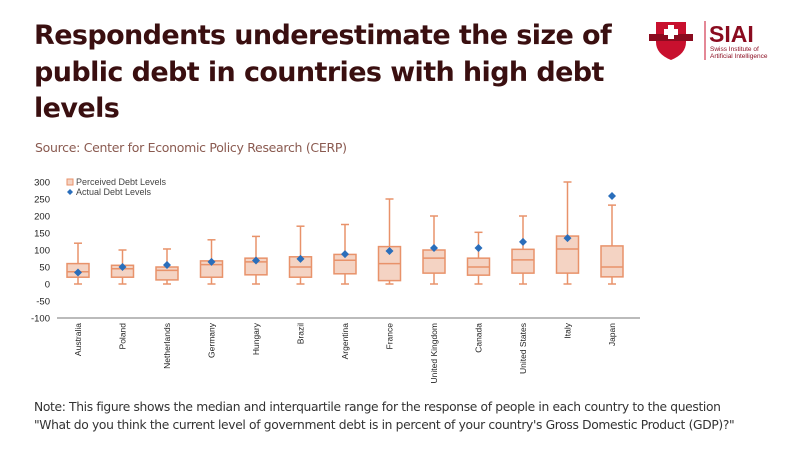 This screenshot has width=800, height=450. Describe the element at coordinates (612, 334) in the screenshot. I see `x-category-label: Japan` at that location.